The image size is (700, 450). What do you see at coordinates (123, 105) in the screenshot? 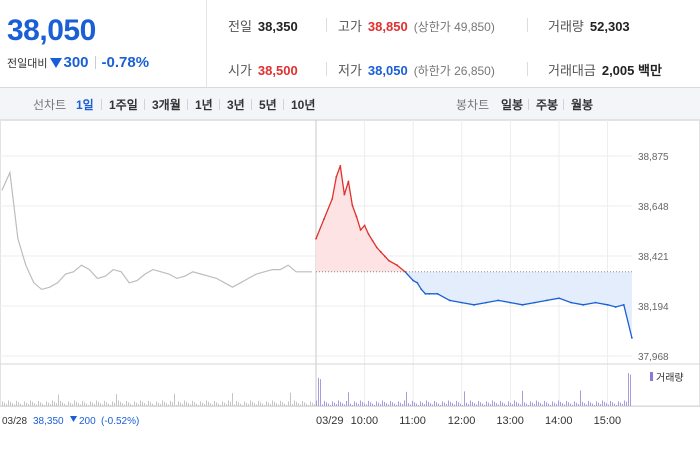
I see `period-1w: 1주일` at bounding box center [123, 105].